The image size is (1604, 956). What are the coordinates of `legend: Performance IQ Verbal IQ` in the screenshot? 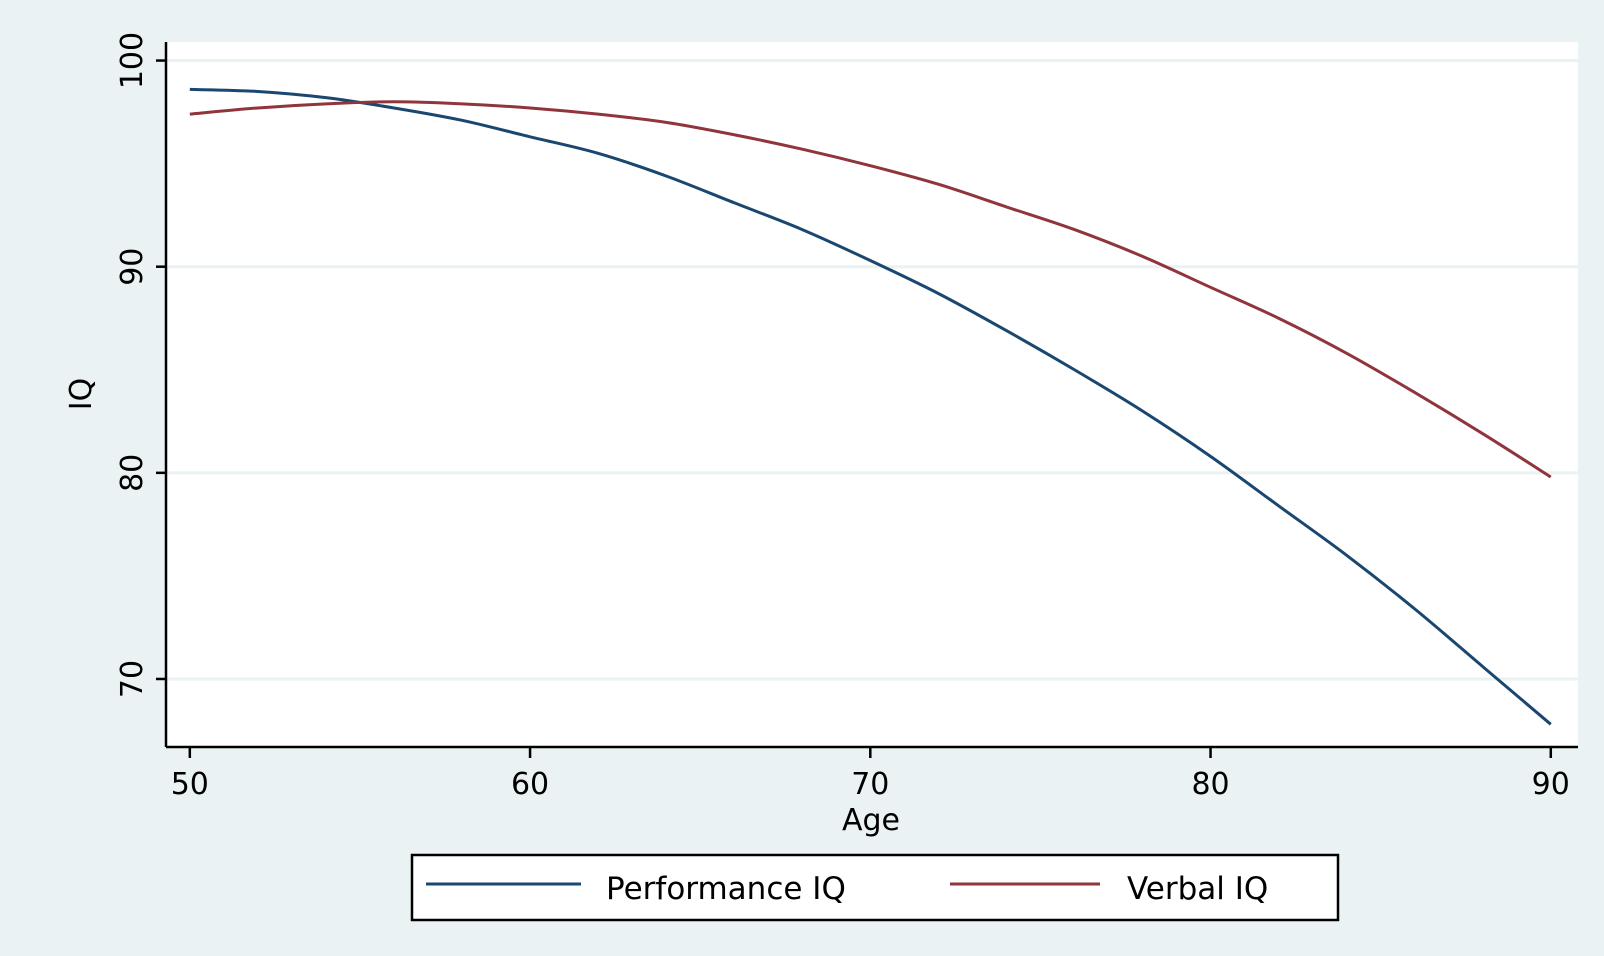 It's located at (875, 887).